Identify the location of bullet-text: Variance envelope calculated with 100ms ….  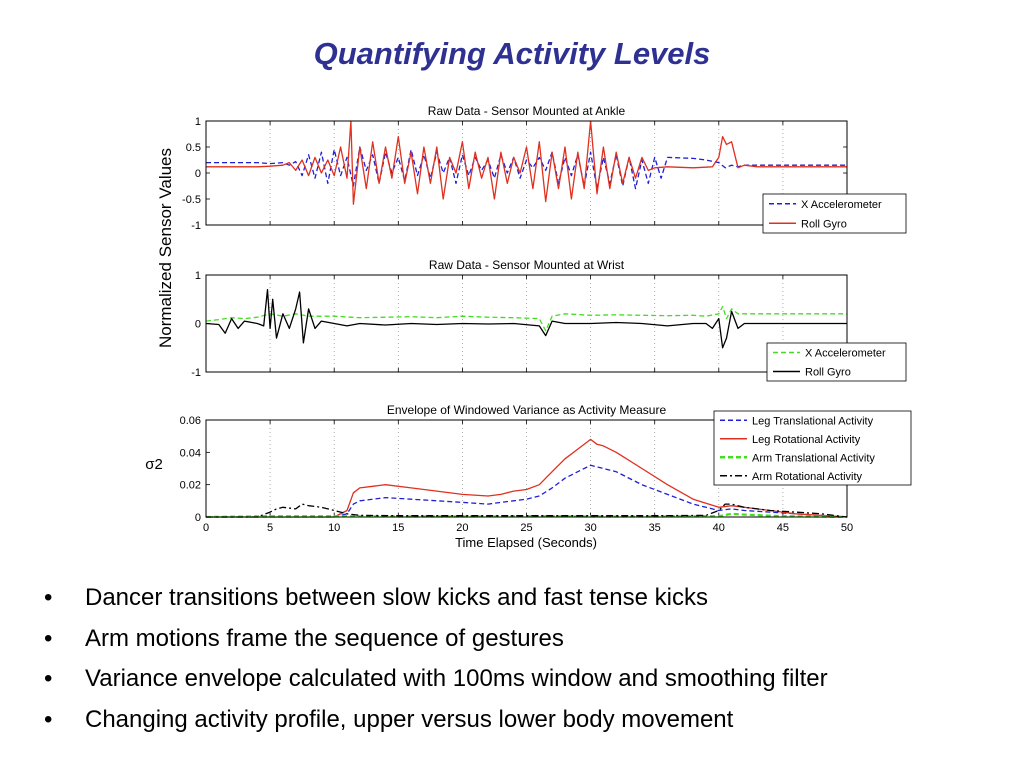
(456, 678).